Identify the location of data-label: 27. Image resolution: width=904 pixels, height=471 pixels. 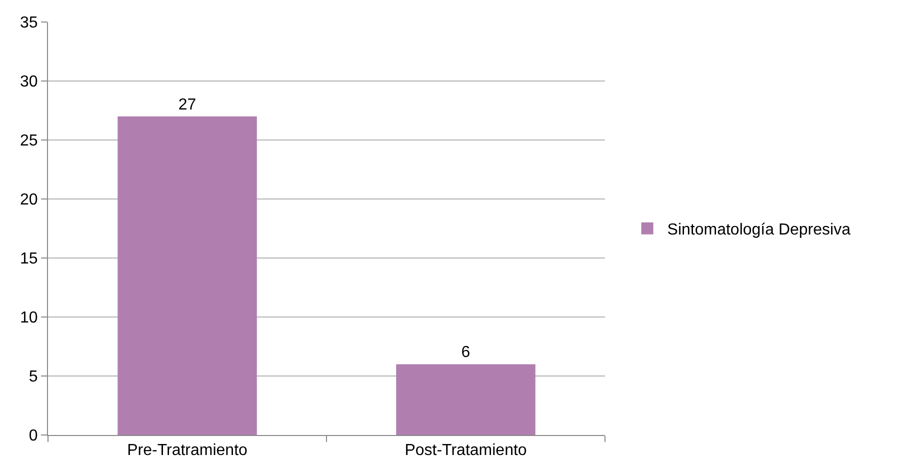
(187, 105).